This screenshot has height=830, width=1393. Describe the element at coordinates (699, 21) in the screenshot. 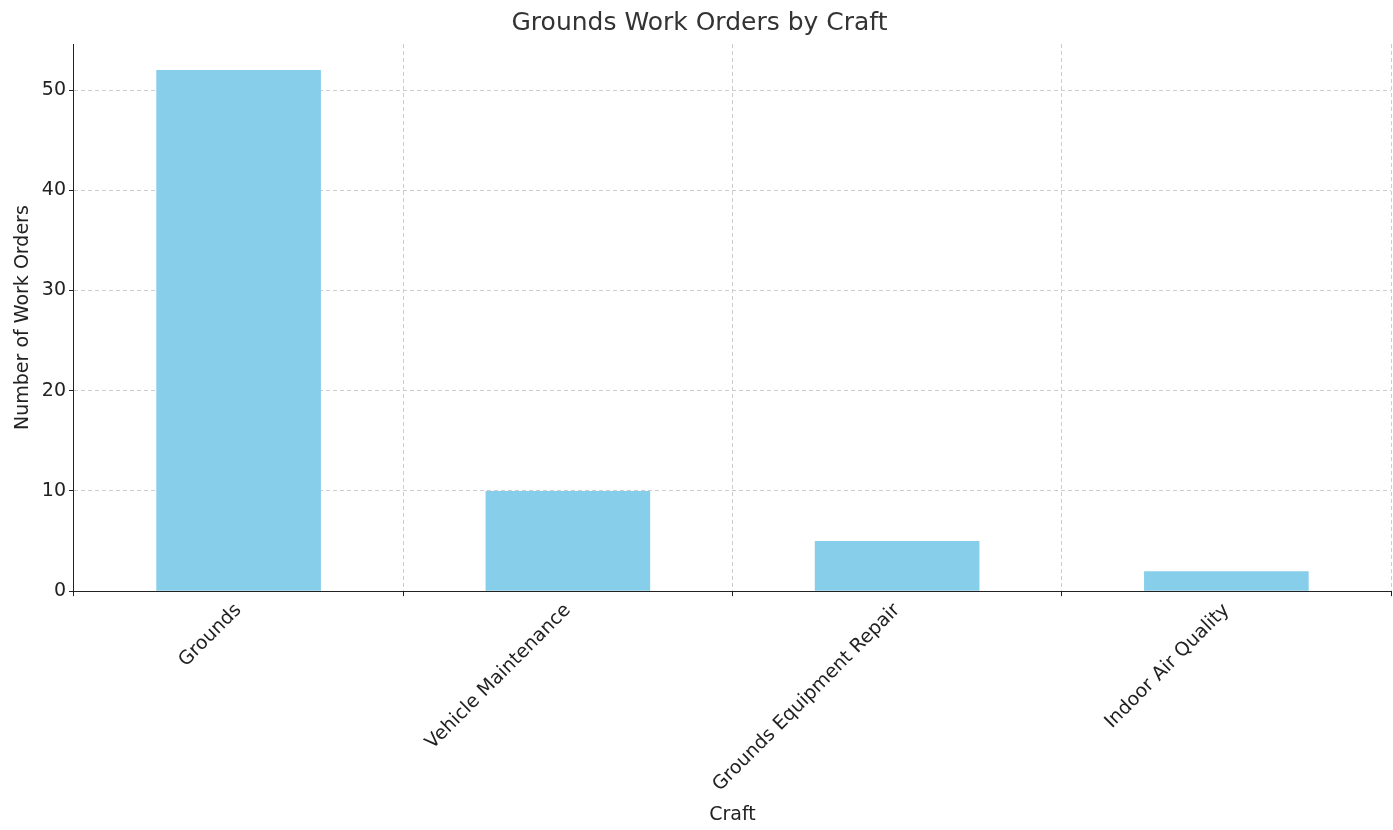

I see `chart-title: Grounds Work Orders by Craft` at that location.